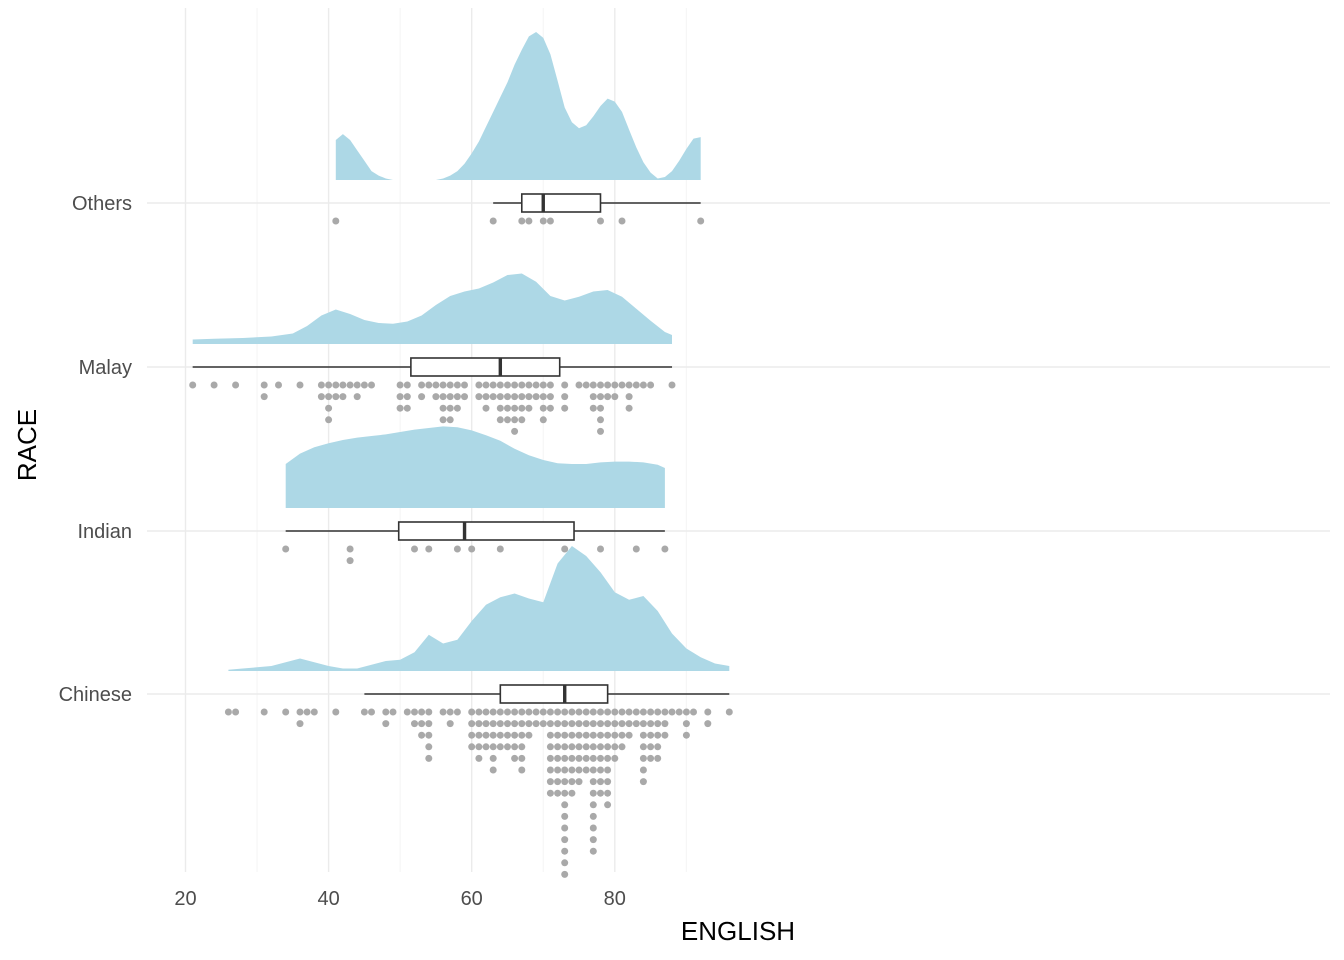 The width and height of the screenshot is (1344, 960). What do you see at coordinates (475, 531) in the screenshot?
I see `boxplot-indian` at bounding box center [475, 531].